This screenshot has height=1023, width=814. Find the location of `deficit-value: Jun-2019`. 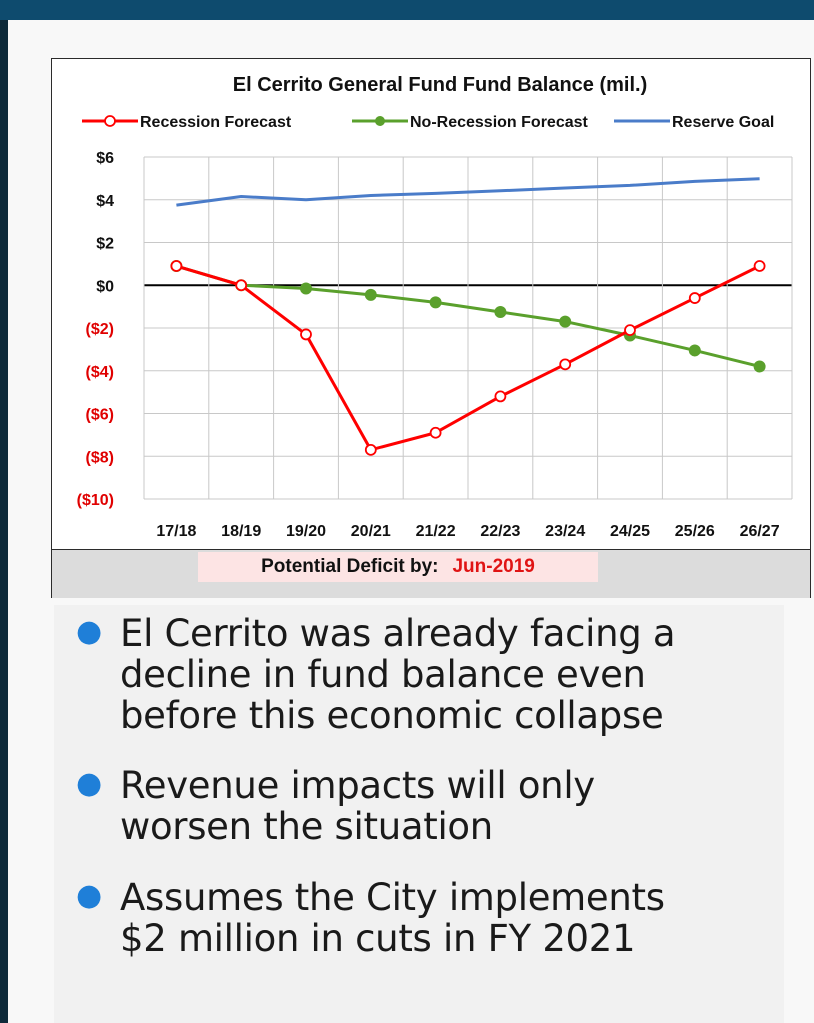

deficit-value: Jun-2019 is located at coordinates (493, 566).